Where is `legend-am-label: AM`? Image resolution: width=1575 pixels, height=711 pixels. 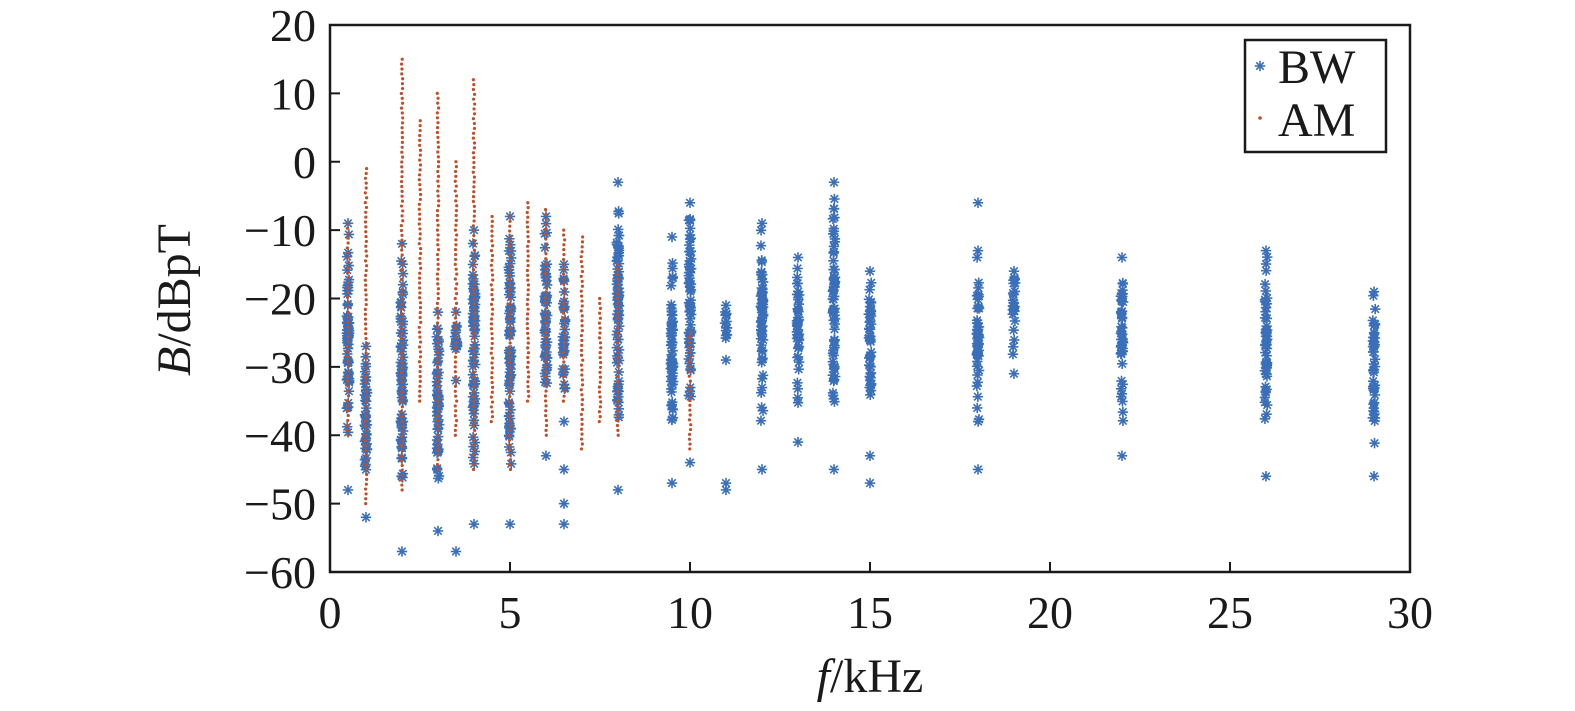 legend-am-label: AM is located at coordinates (1316, 120).